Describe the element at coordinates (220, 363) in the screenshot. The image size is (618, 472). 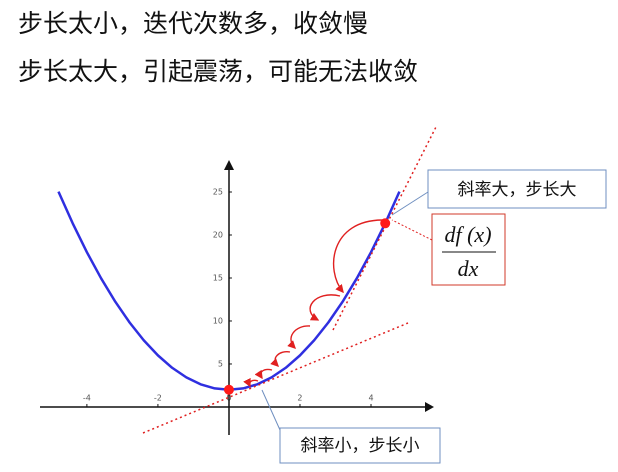
I see `y-tick-label: 5` at that location.